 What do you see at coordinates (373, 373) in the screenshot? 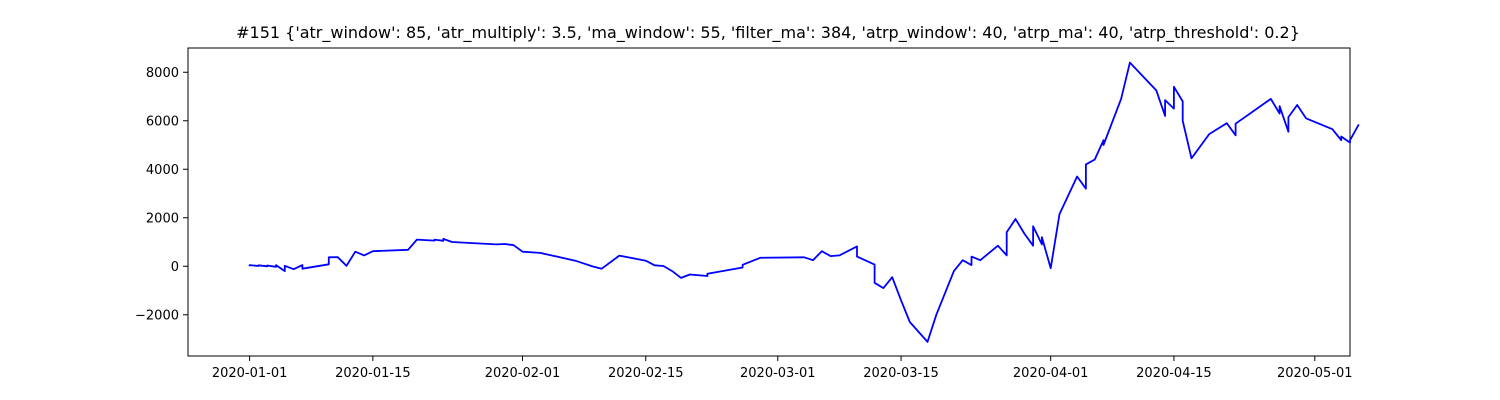
I see `x-tick-label: 2020-01-15` at bounding box center [373, 373].